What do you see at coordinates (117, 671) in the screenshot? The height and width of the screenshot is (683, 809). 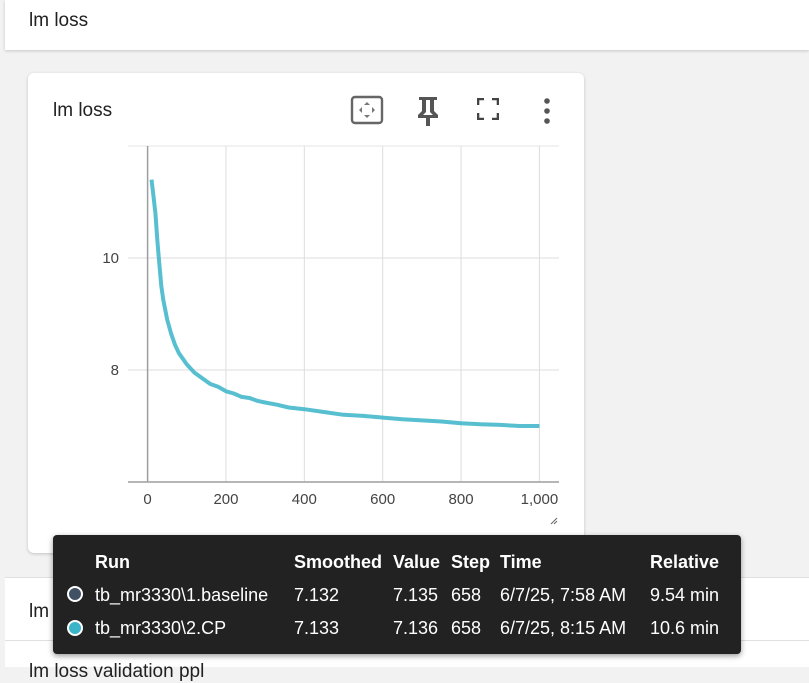 I see `section-label: lm loss validation ppl` at bounding box center [117, 671].